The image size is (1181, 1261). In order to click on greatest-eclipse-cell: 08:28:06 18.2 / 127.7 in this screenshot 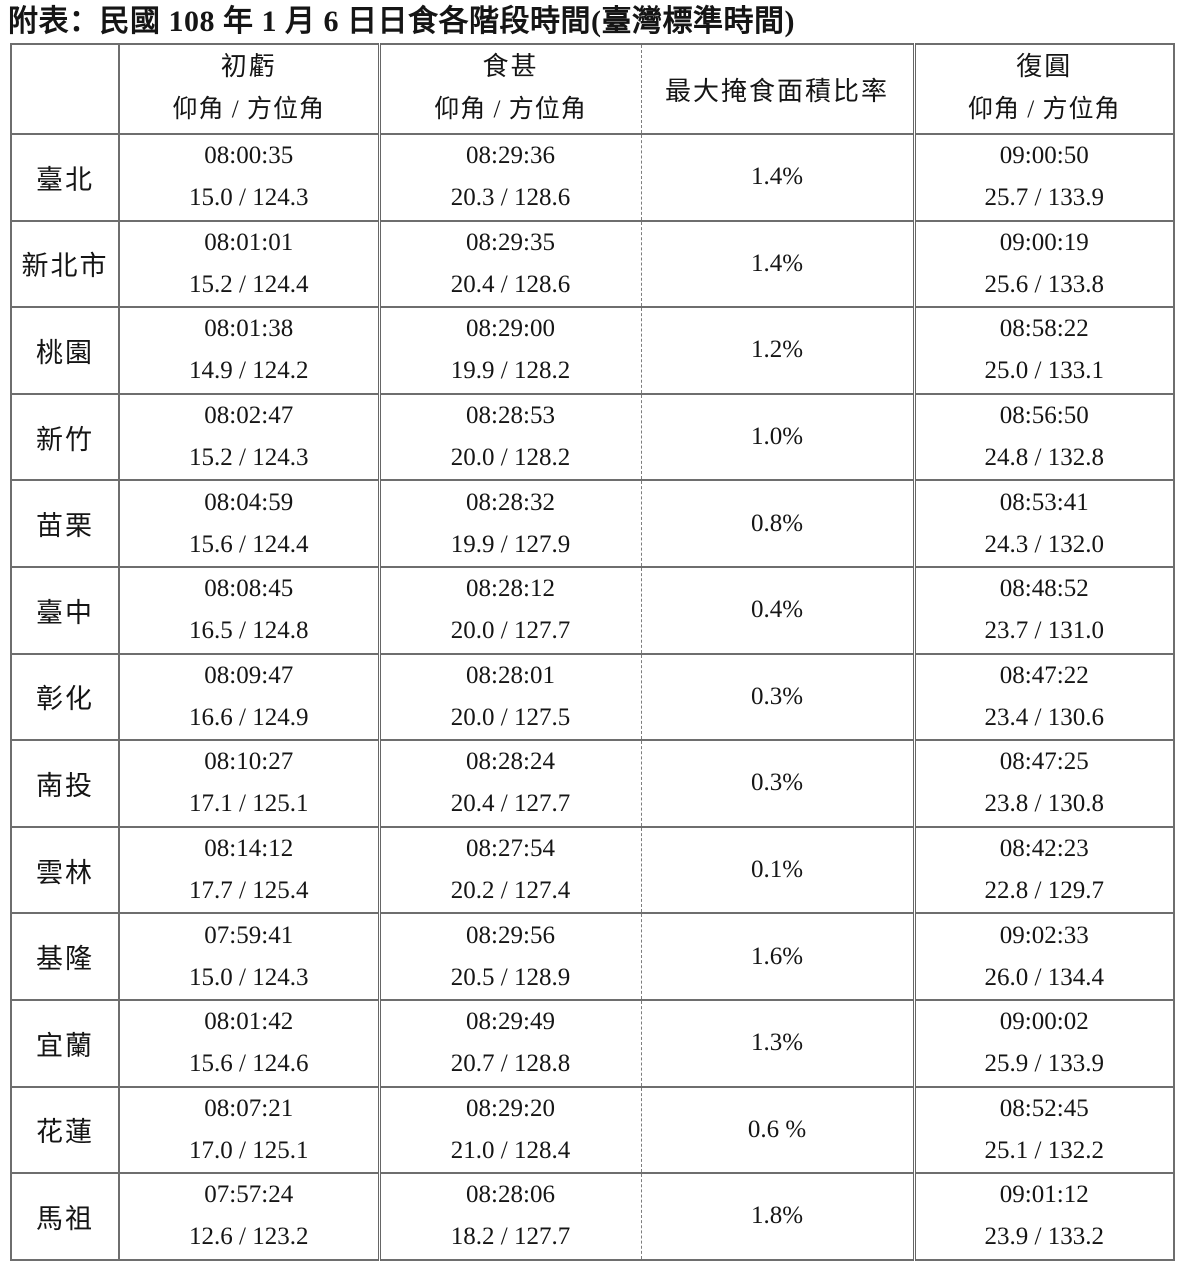, I will do `click(510, 1216)`.